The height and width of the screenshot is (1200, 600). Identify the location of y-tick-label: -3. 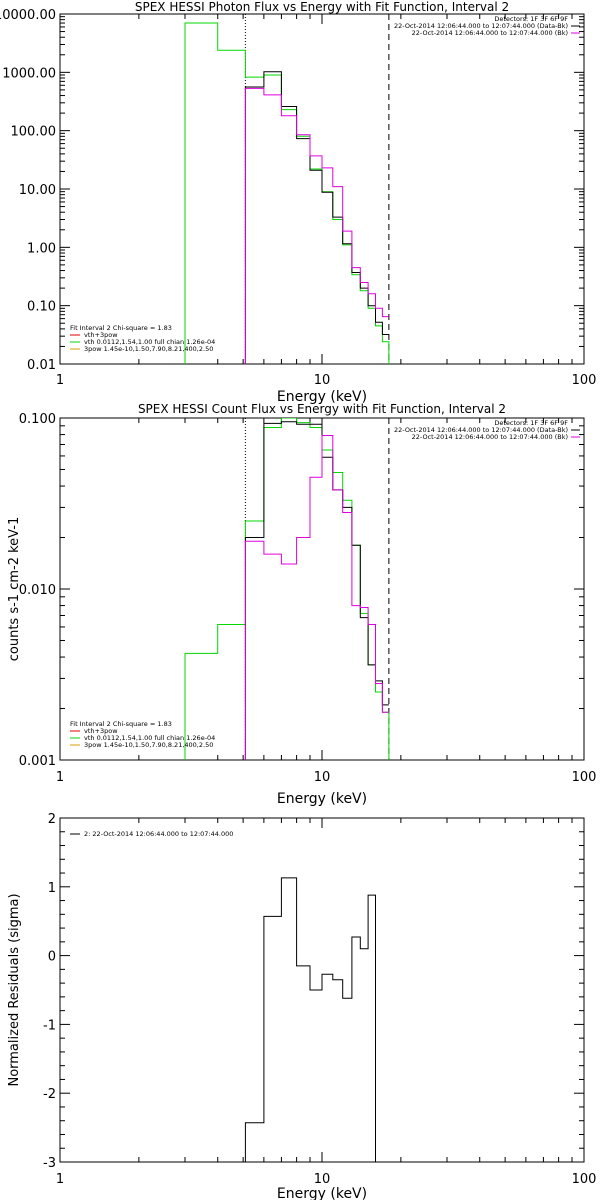
(49, 1163).